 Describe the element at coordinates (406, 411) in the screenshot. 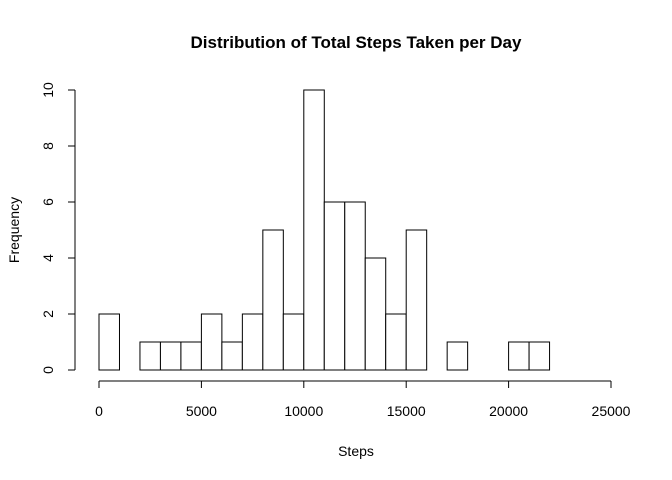

I see `x-tick-label: 15000` at that location.